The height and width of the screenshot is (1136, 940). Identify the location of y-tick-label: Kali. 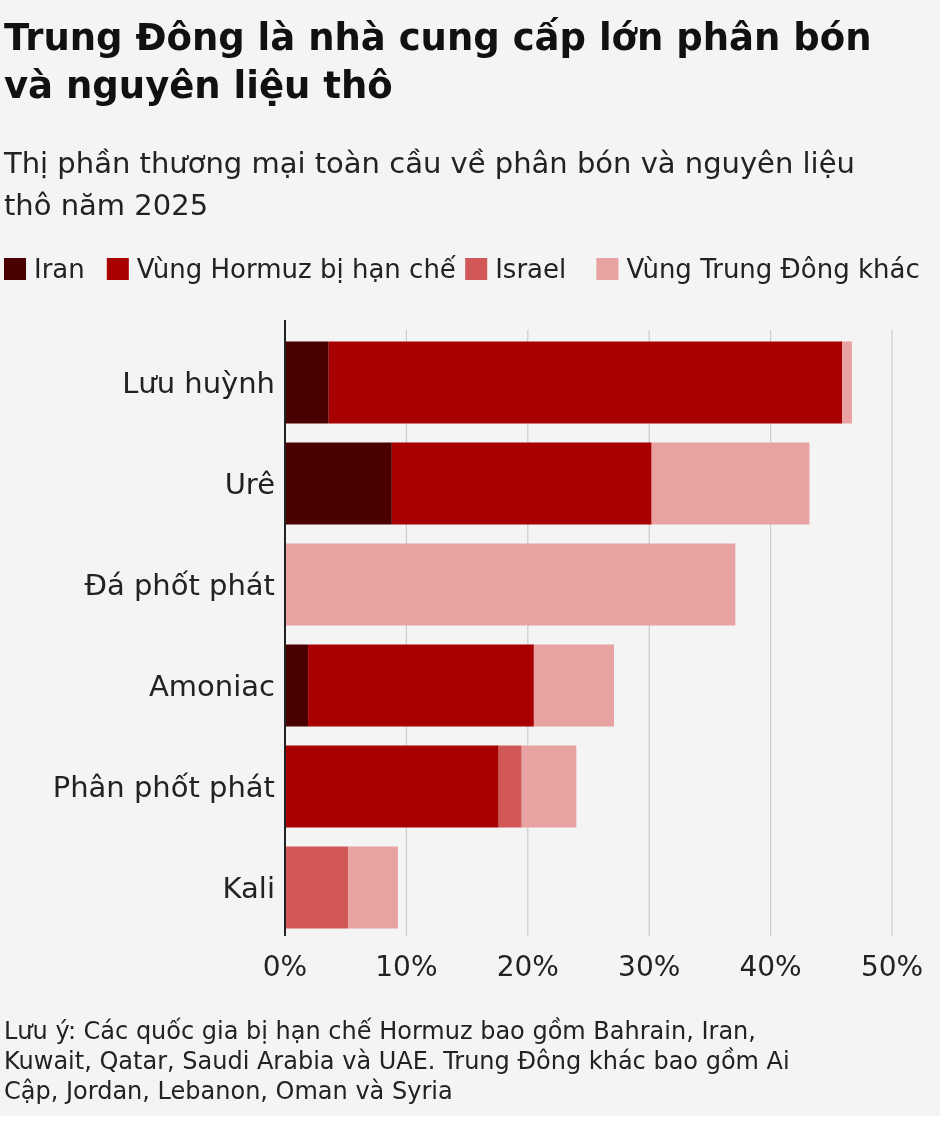
(248, 887).